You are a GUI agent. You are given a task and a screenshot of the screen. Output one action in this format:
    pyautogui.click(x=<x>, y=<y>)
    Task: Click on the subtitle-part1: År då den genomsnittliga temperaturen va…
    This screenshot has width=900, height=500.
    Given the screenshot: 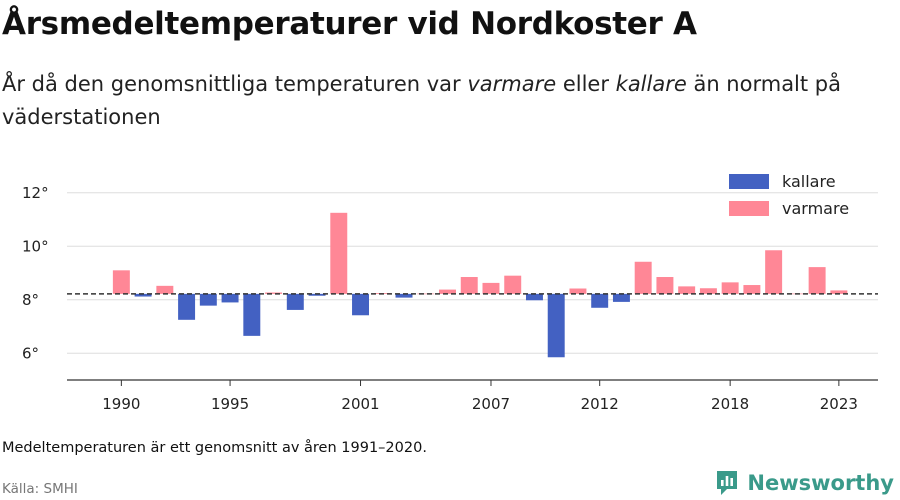 What is the action you would take?
    pyautogui.click(x=235, y=84)
    